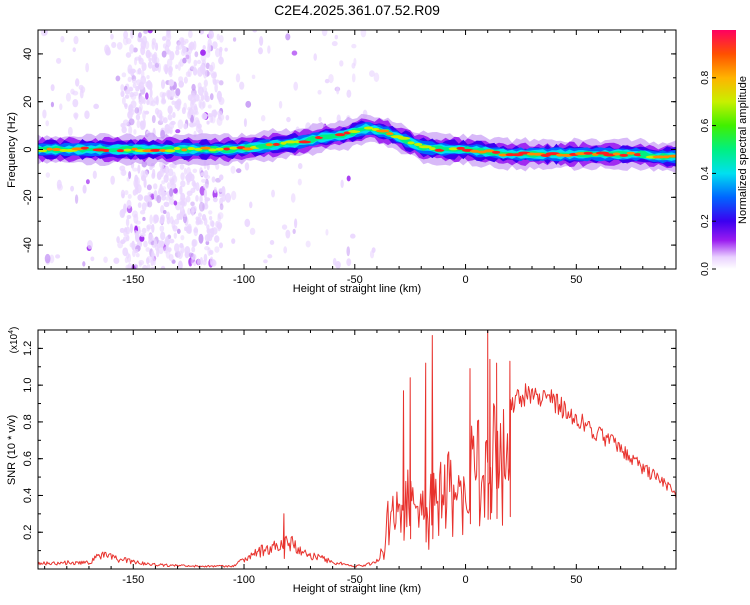  What do you see at coordinates (705, 269) in the screenshot?
I see `colorbar-tick-label: 0.0` at bounding box center [705, 269].